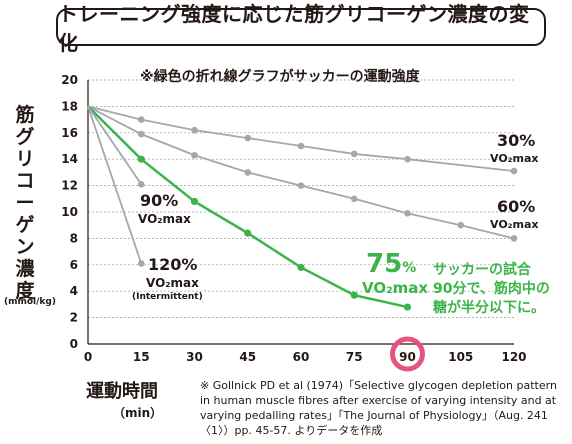  What do you see at coordinates (141, 184) in the screenshot?
I see `series-3-point` at bounding box center [141, 184].